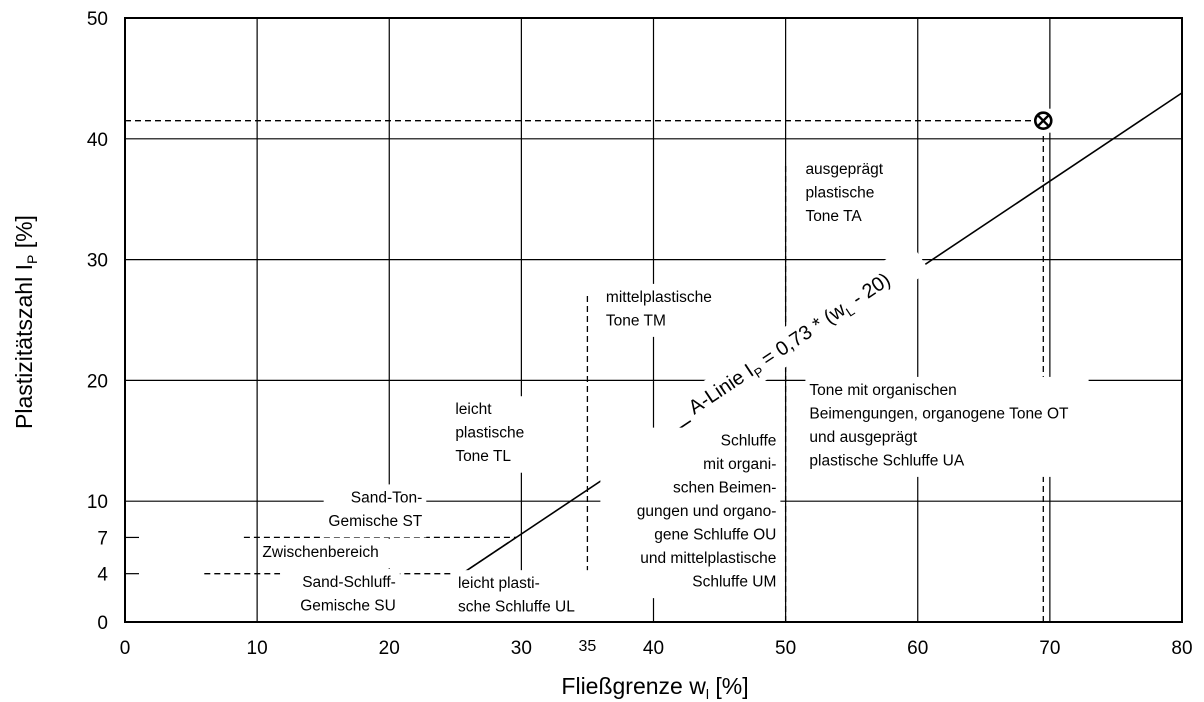 Image resolution: width=1204 pixels, height=702 pixels. Describe the element at coordinates (102, 623) in the screenshot. I see `y-tick-label: 0` at that location.